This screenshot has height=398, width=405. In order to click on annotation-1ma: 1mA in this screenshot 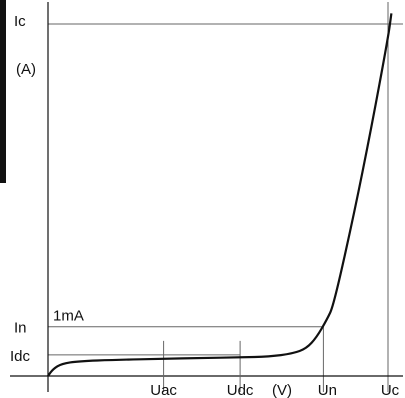, I will do `click(68, 316)`.